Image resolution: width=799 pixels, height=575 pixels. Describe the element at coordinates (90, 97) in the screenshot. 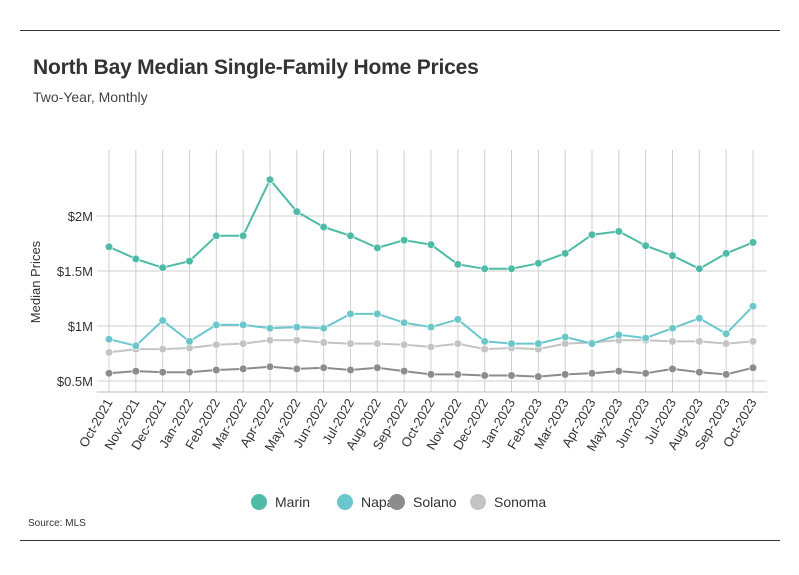

I see `chart-subtitle: Two-Year, Monthly` at that location.